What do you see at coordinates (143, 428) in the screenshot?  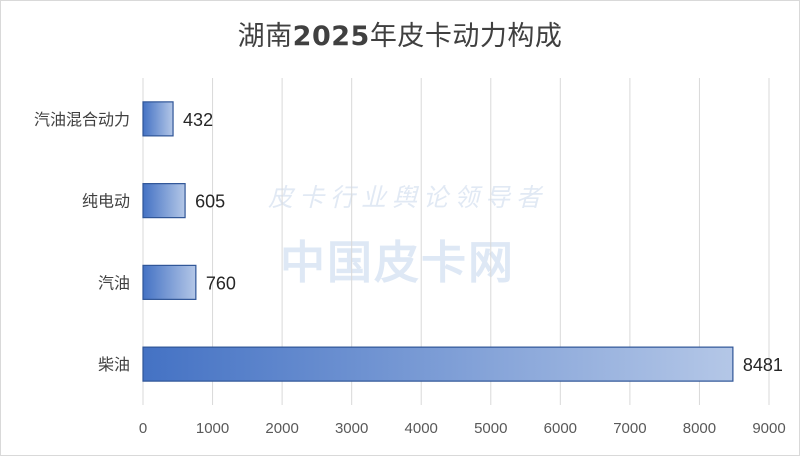 I see `x-tick-label: 0` at bounding box center [143, 428].